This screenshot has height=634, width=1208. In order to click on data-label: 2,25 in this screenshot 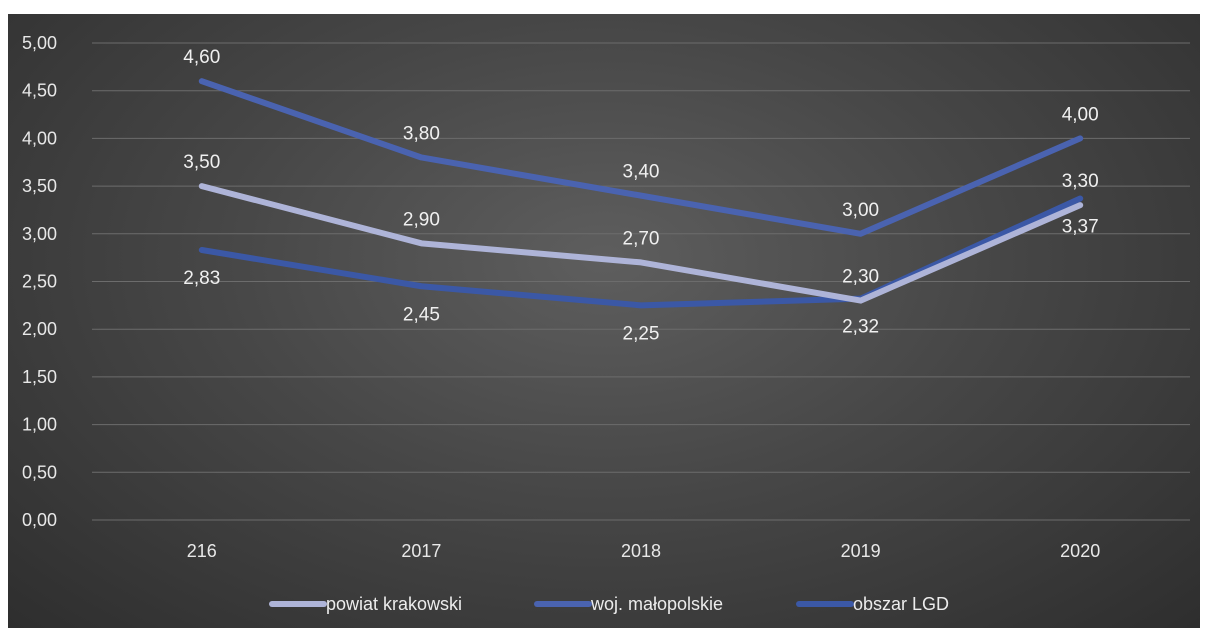, I will do `click(641, 333)`.